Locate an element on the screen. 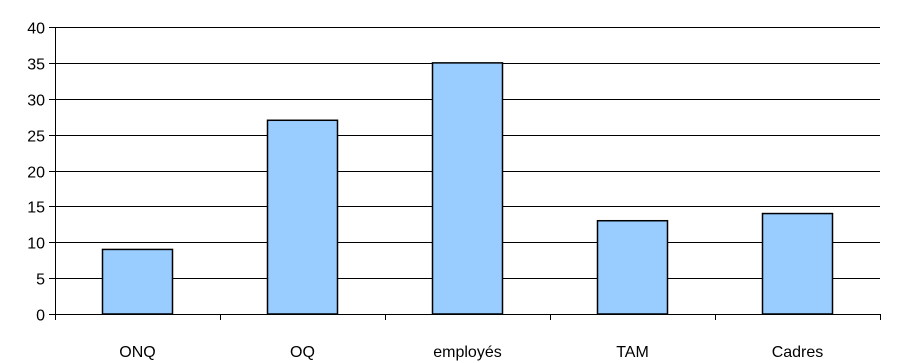  y-tick-label: 0 is located at coordinates (40, 316).